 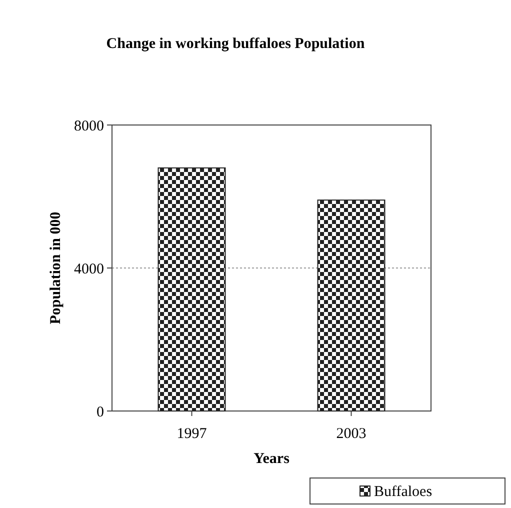 I want to click on y-tick-label: 4000, so click(x=89, y=269).